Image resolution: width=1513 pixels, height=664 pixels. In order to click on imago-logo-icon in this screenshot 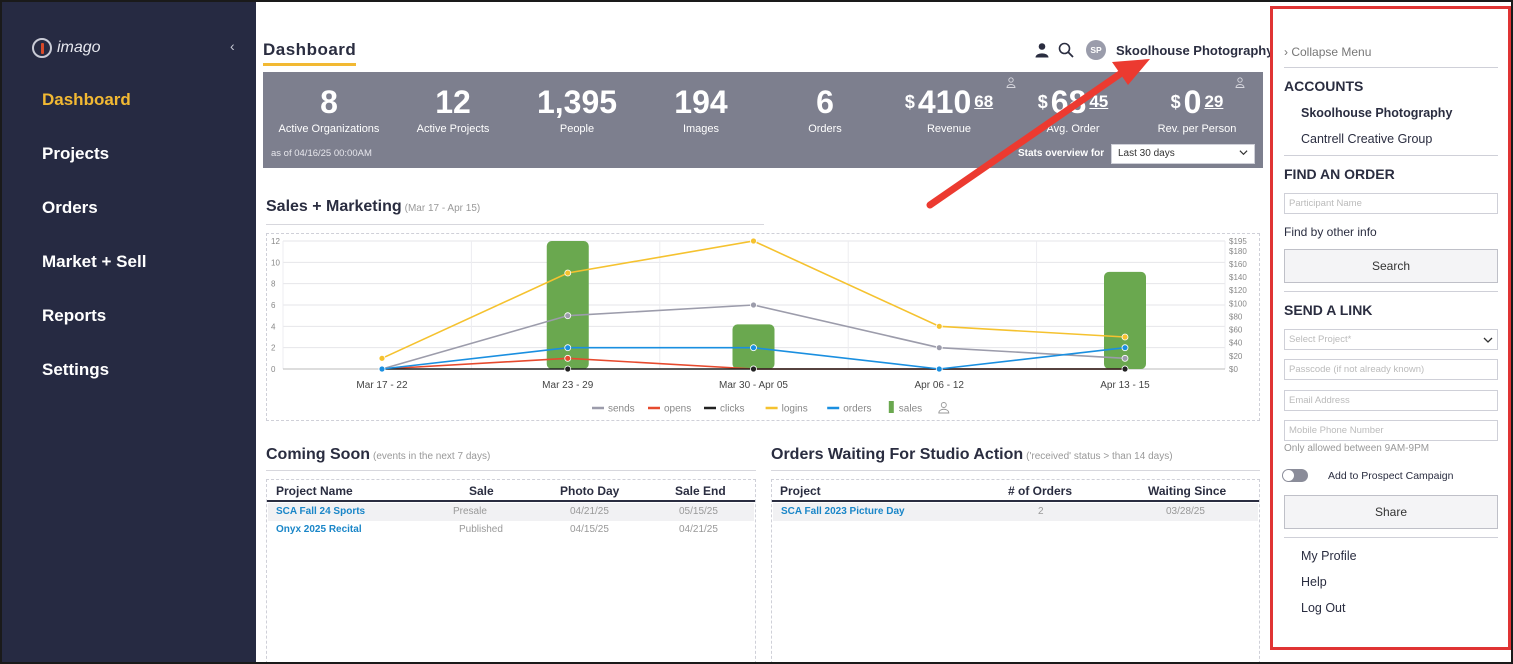, I will do `click(42, 48)`.